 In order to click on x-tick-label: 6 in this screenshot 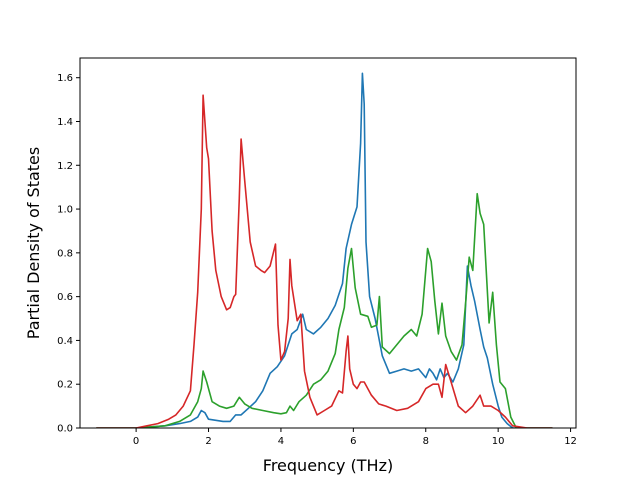, I will do `click(353, 441)`.